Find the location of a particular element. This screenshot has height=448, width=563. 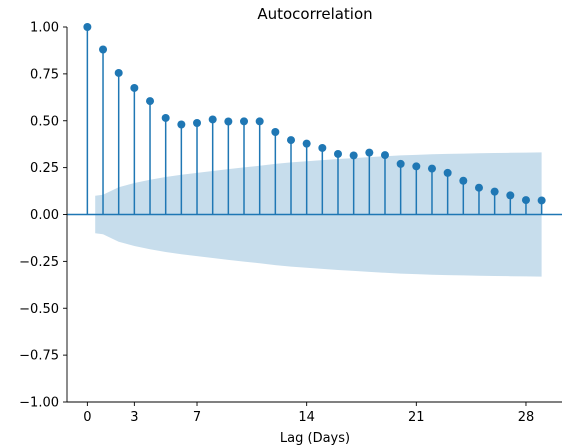

x-axis-ticks: 0 3 7 14 21 28 is located at coordinates (308, 413).